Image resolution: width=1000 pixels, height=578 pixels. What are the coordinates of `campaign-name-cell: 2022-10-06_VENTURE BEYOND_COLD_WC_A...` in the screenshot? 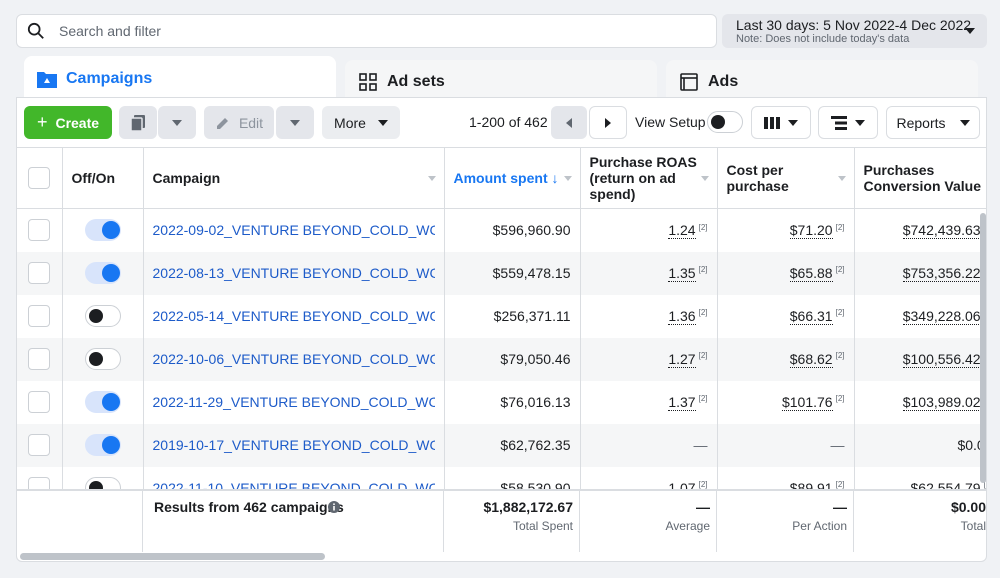 It's located at (294, 359).